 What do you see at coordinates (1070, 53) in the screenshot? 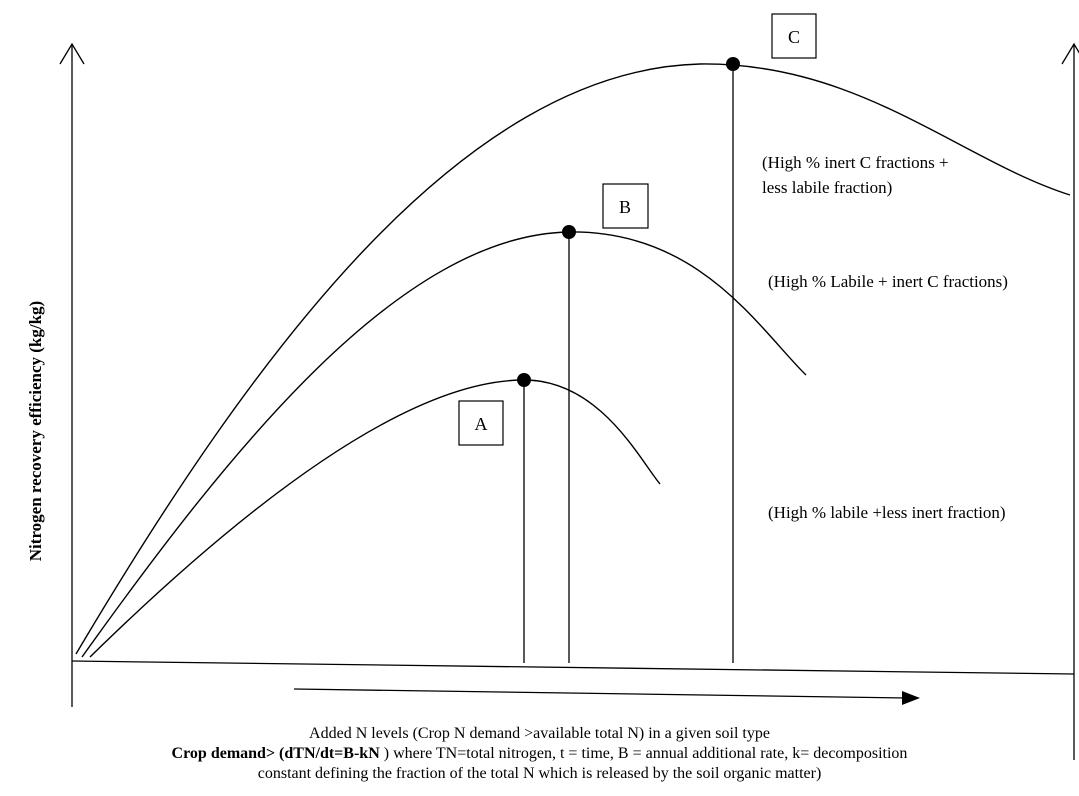
I see `right-axis-arrowhead` at bounding box center [1070, 53].